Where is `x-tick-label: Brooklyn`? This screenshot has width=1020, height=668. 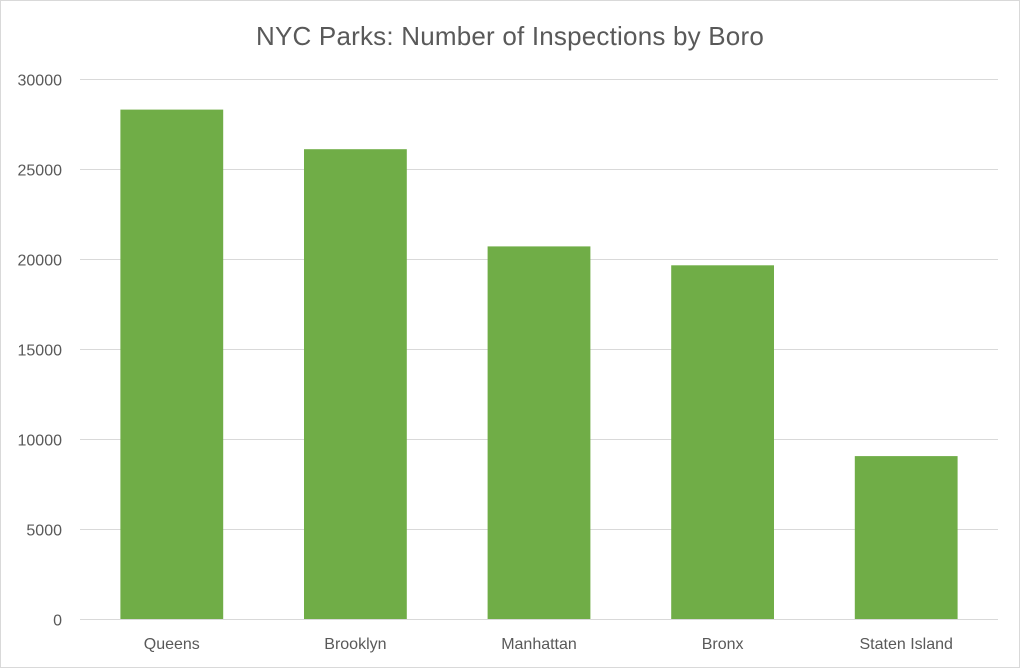
x-tick-label: Brooklyn is located at coordinates (355, 644).